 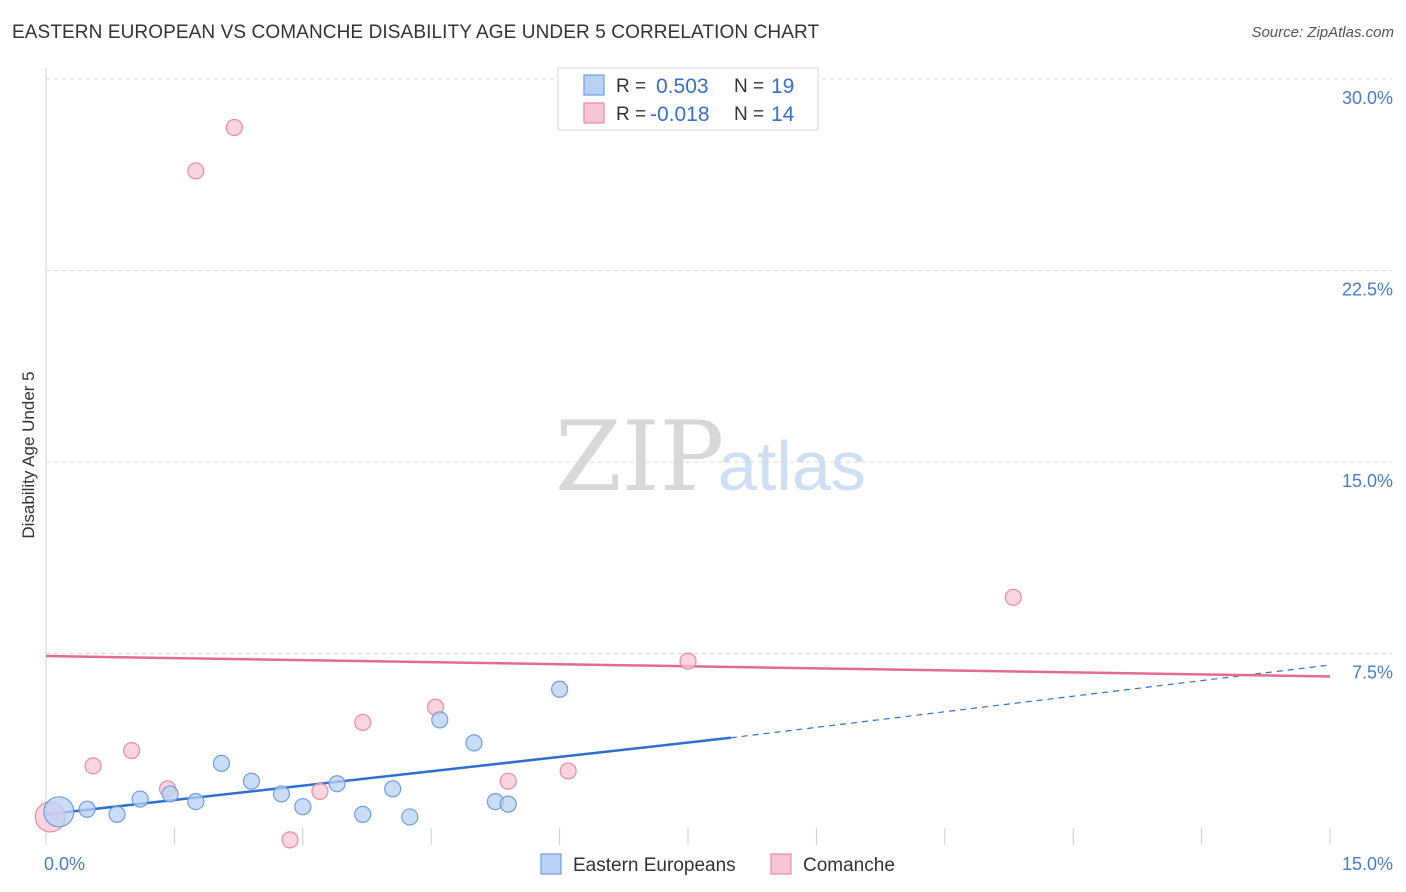 What do you see at coordinates (682, 86) in the screenshot?
I see `legend-r-value-1: 0.503` at bounding box center [682, 86].